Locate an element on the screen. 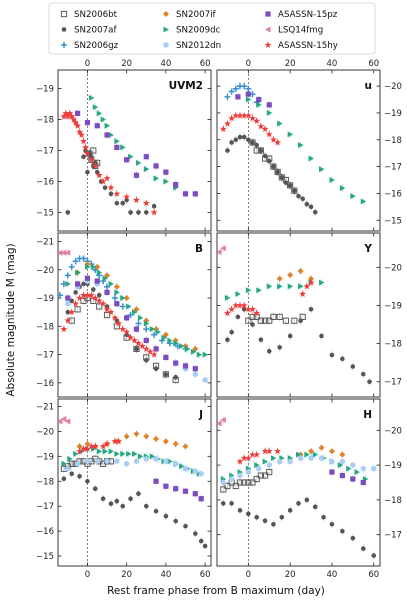  series-asassn-15pz is located at coordinates (347, 477).